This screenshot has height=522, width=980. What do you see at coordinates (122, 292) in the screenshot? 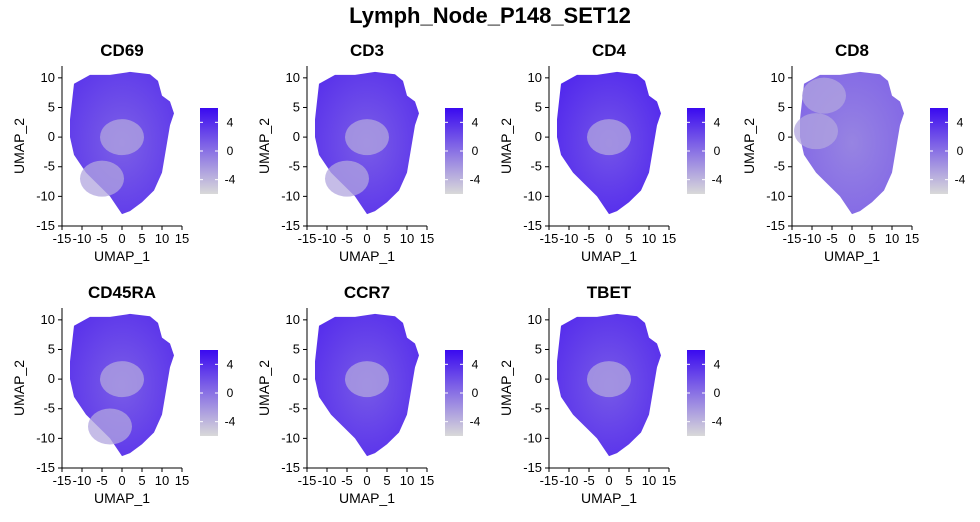
I see `panel-title: CD45RA` at bounding box center [122, 292].